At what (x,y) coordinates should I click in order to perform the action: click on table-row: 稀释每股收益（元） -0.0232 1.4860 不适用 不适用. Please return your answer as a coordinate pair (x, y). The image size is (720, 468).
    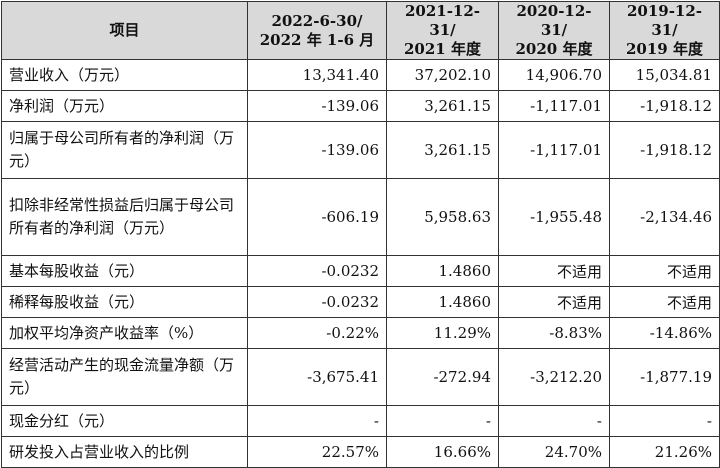
    Looking at the image, I should click on (360, 302).